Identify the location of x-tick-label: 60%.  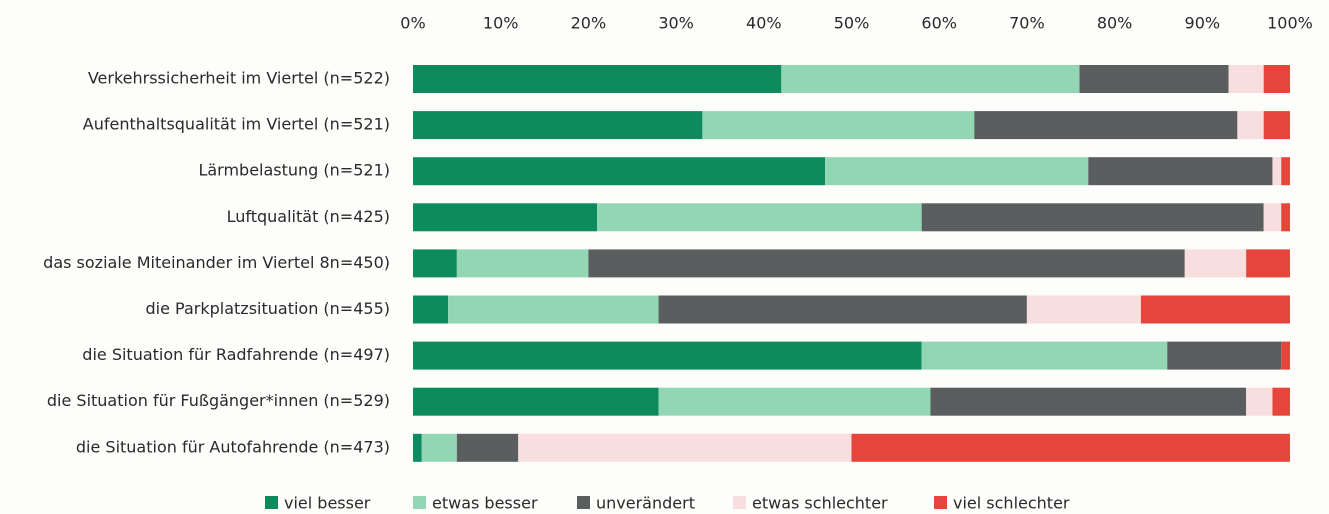
(939, 23).